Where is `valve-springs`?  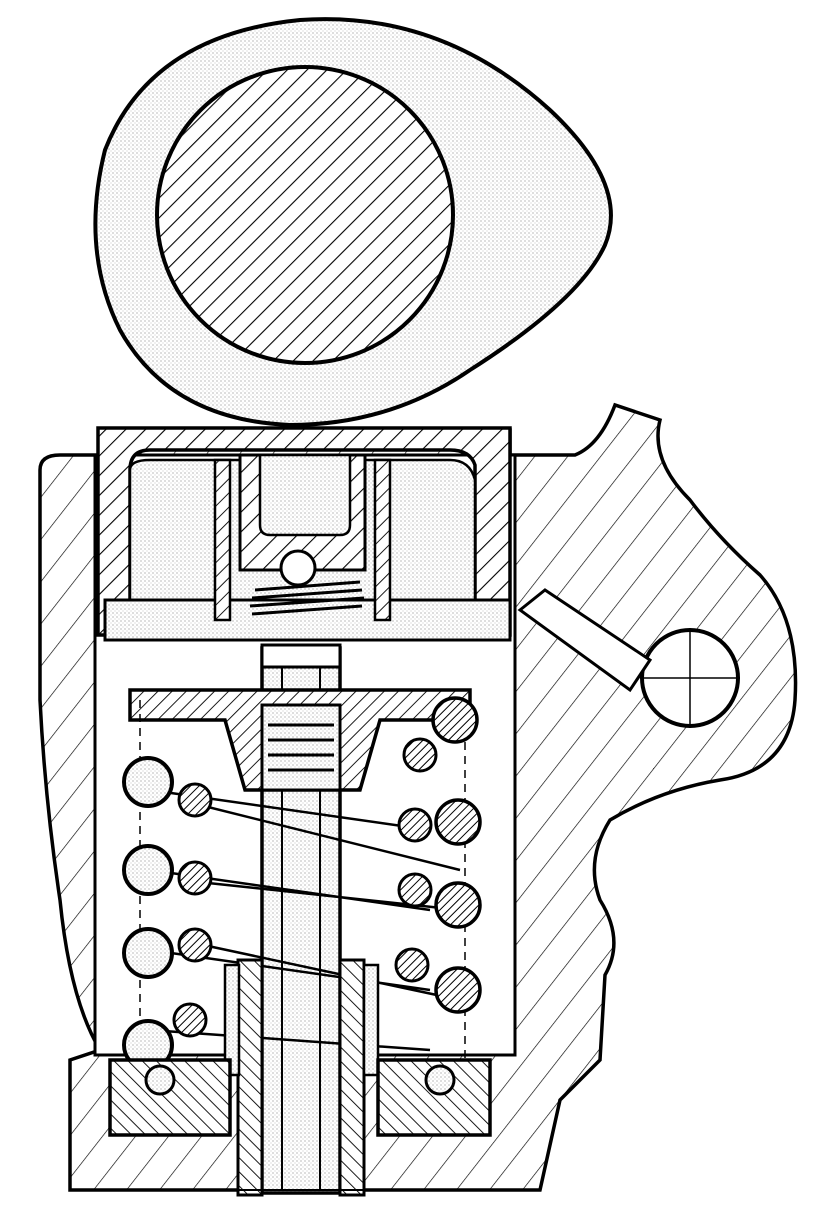
valve-springs is located at coordinates (302, 888).